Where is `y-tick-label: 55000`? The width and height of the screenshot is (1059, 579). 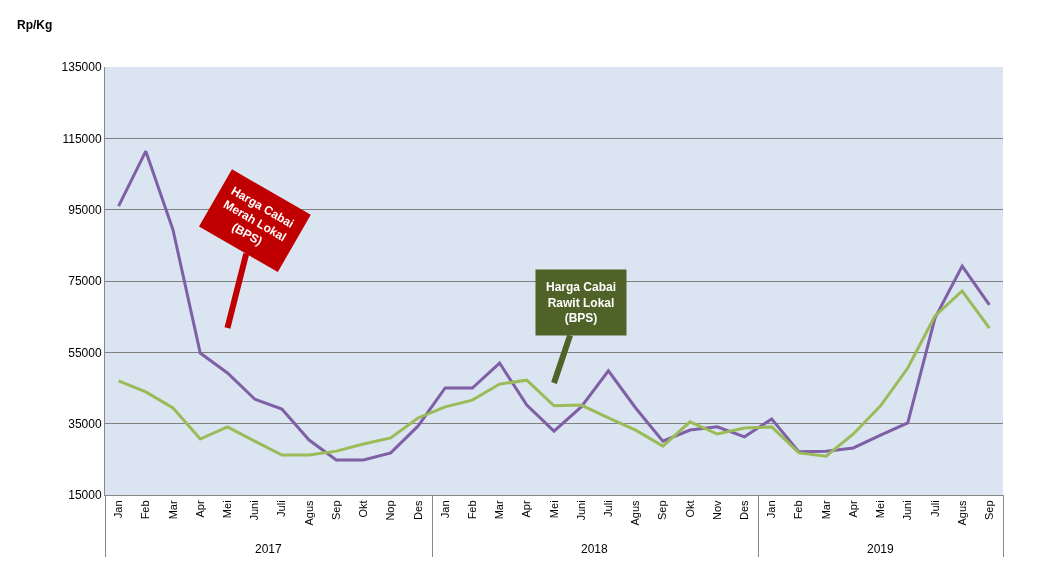 y-tick-label: 55000 is located at coordinates (85, 352).